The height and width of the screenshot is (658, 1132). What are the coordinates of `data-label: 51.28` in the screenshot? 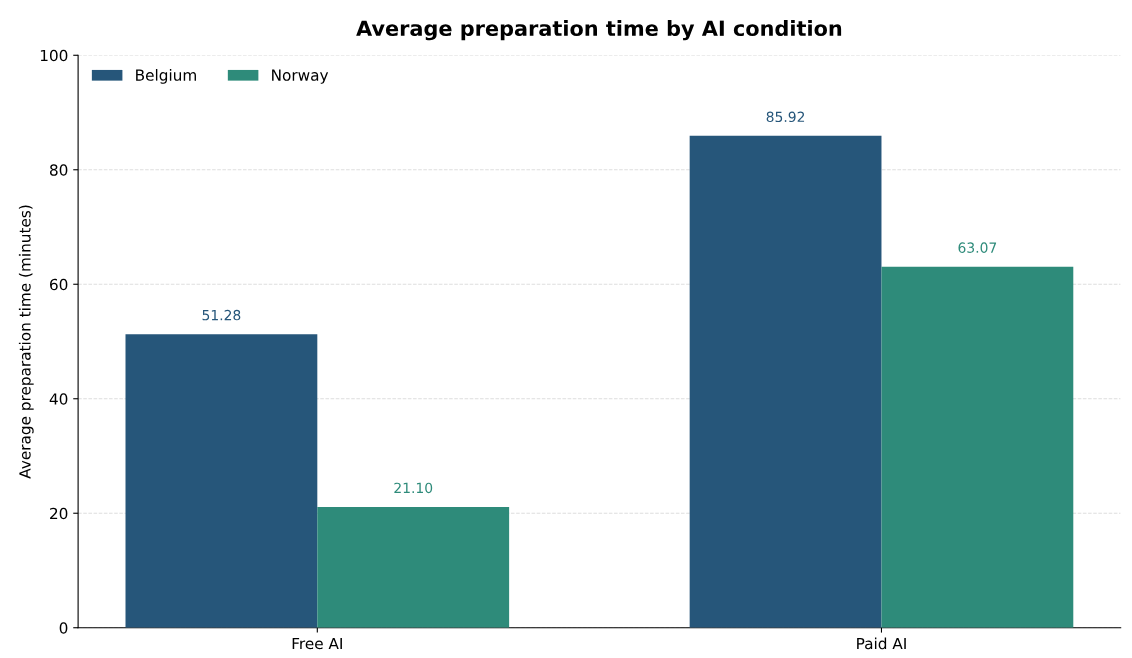 It's located at (221, 315).